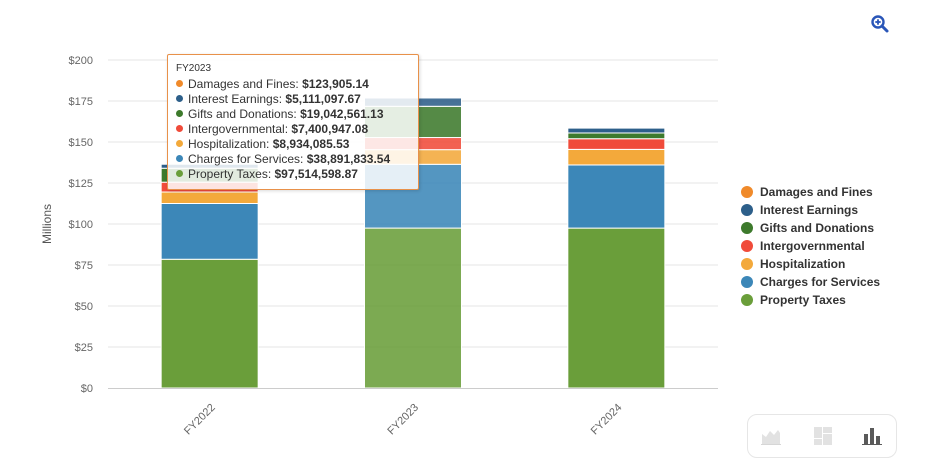  I want to click on treemap-icon, so click(823, 436).